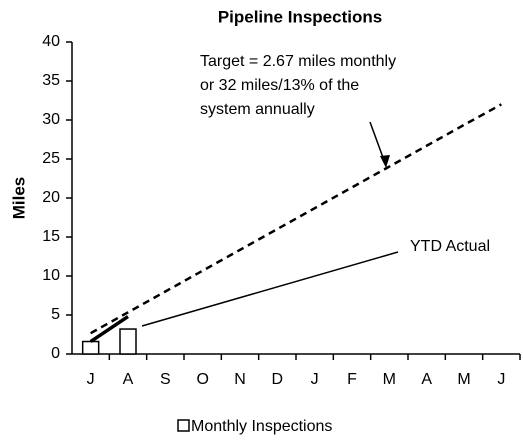 The image size is (523, 448). Describe the element at coordinates (51, 41) in the screenshot. I see `y-tick-label: 40` at that location.